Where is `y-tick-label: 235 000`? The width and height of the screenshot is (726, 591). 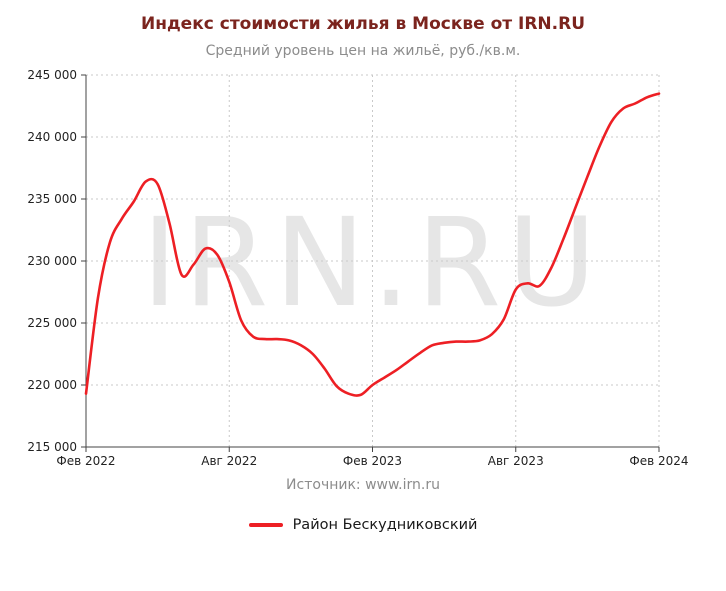
y-tick-label: 235 000 is located at coordinates (52, 199).